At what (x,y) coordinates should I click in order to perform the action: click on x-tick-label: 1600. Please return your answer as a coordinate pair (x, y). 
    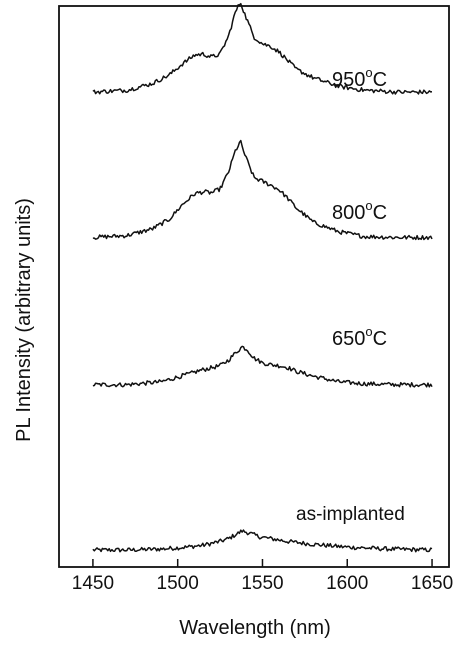
    Looking at the image, I should click on (347, 583).